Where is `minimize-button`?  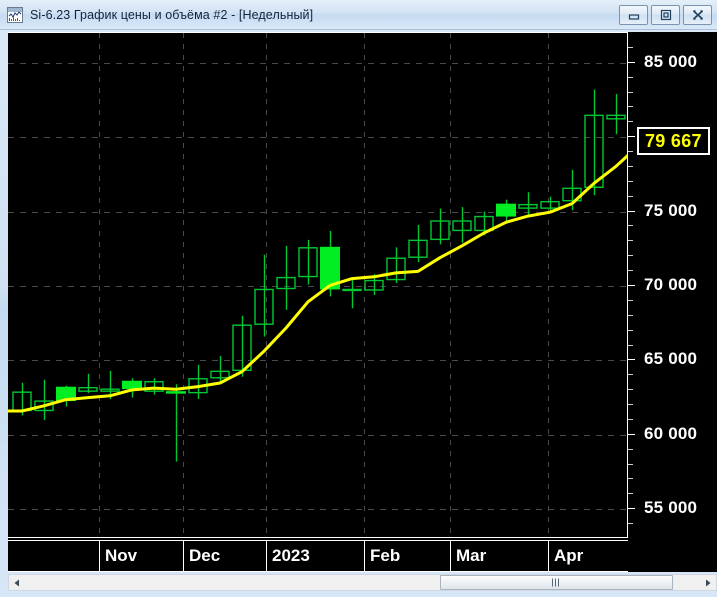
minimize-button is located at coordinates (633, 15).